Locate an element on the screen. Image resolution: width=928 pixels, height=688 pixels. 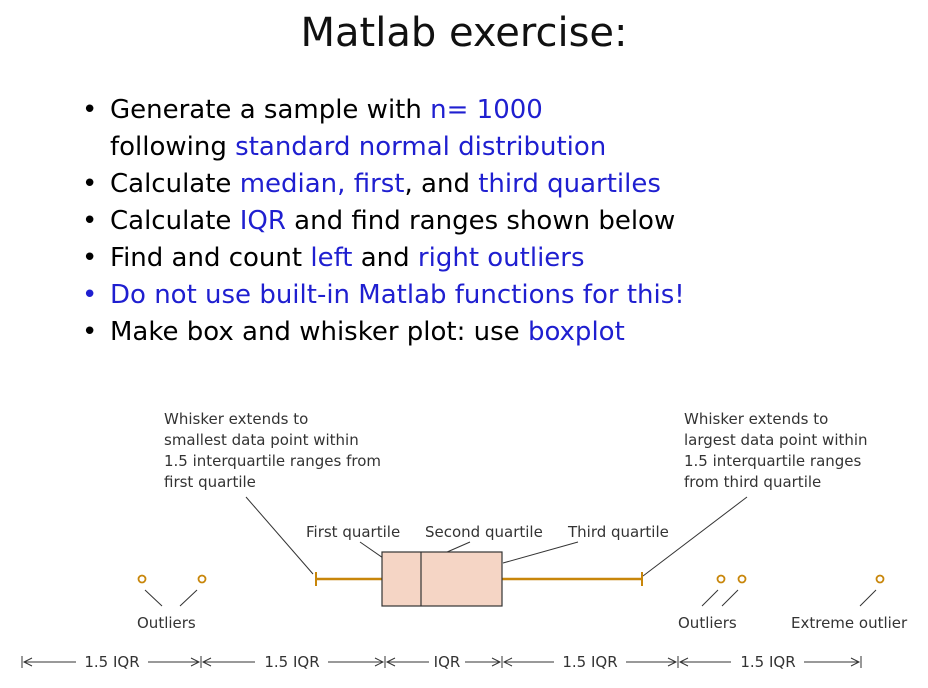
right-whisker-note-line: largest data point within is located at coordinates (776, 440).